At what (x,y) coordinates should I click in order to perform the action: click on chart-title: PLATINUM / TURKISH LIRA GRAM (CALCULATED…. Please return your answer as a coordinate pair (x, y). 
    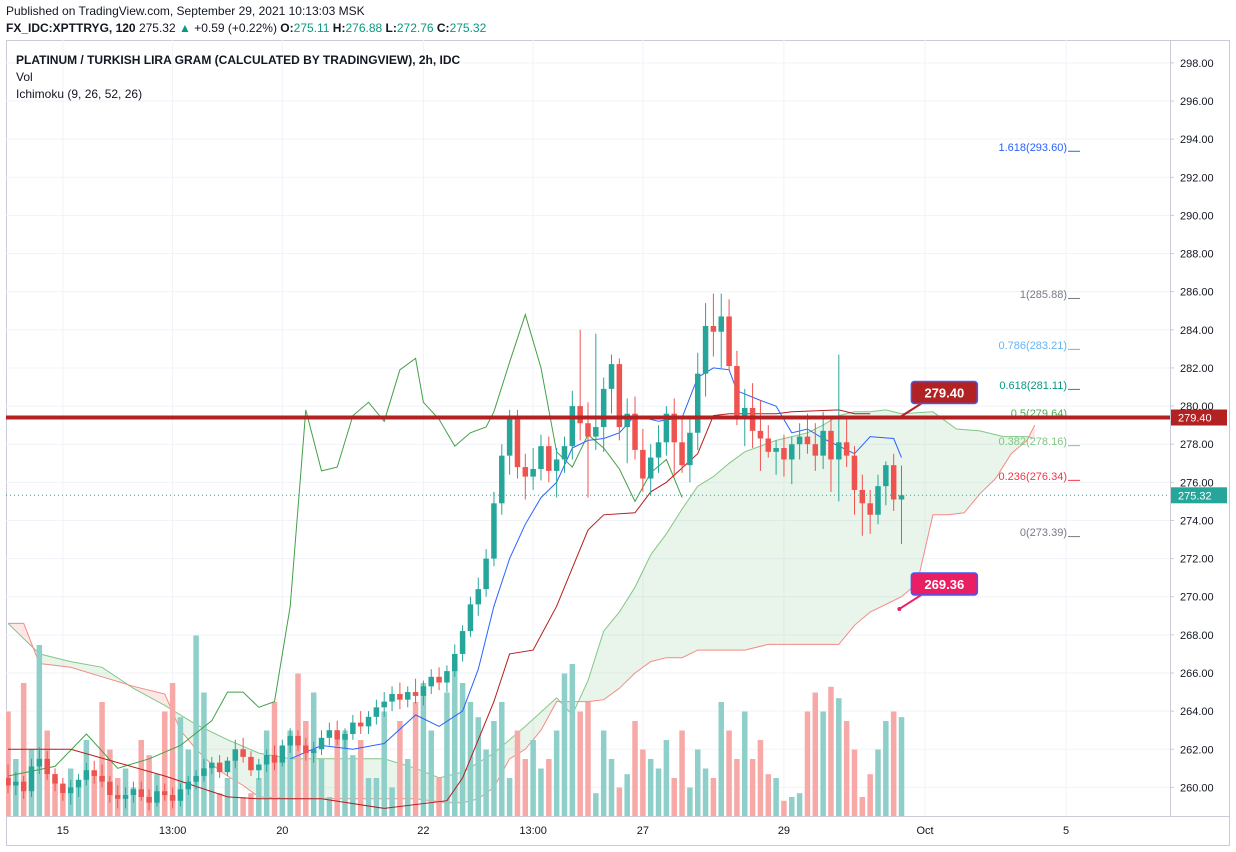
    Looking at the image, I should click on (238, 60).